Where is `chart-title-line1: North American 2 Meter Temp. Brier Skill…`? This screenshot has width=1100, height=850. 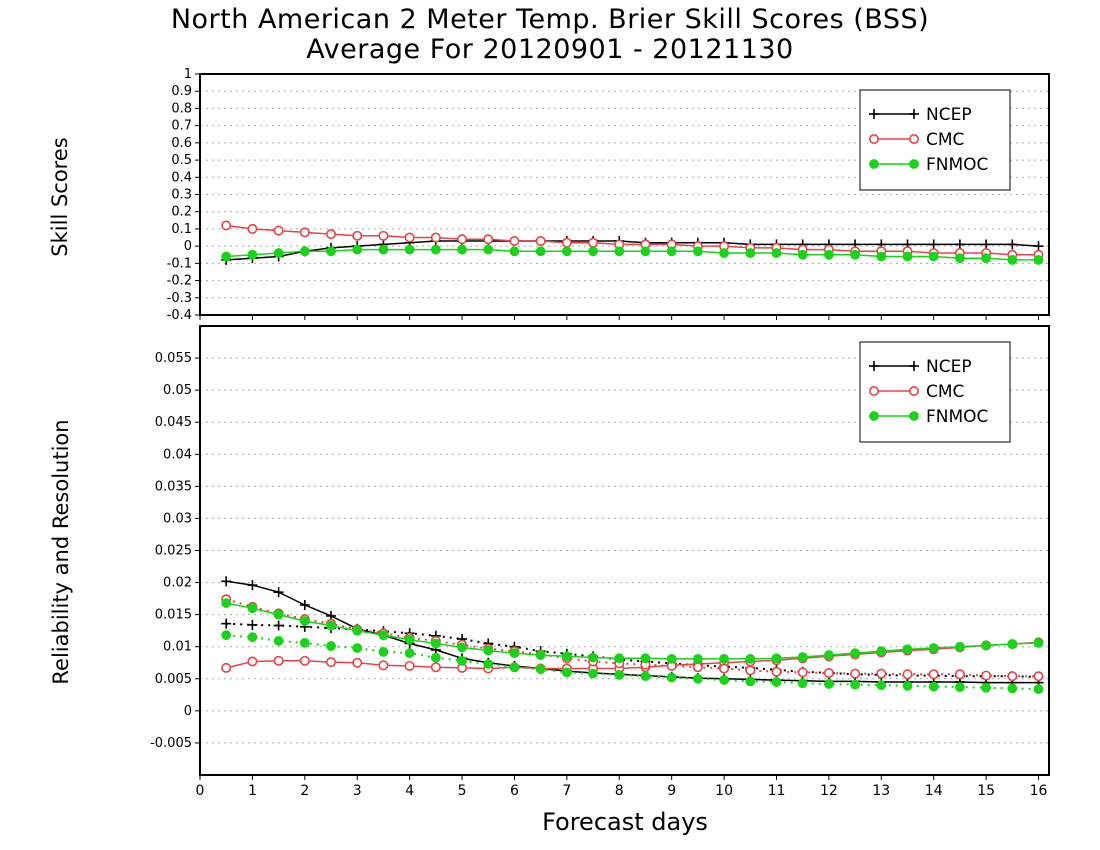 chart-title-line1: North American 2 Meter Temp. Brier Skill… is located at coordinates (550, 19).